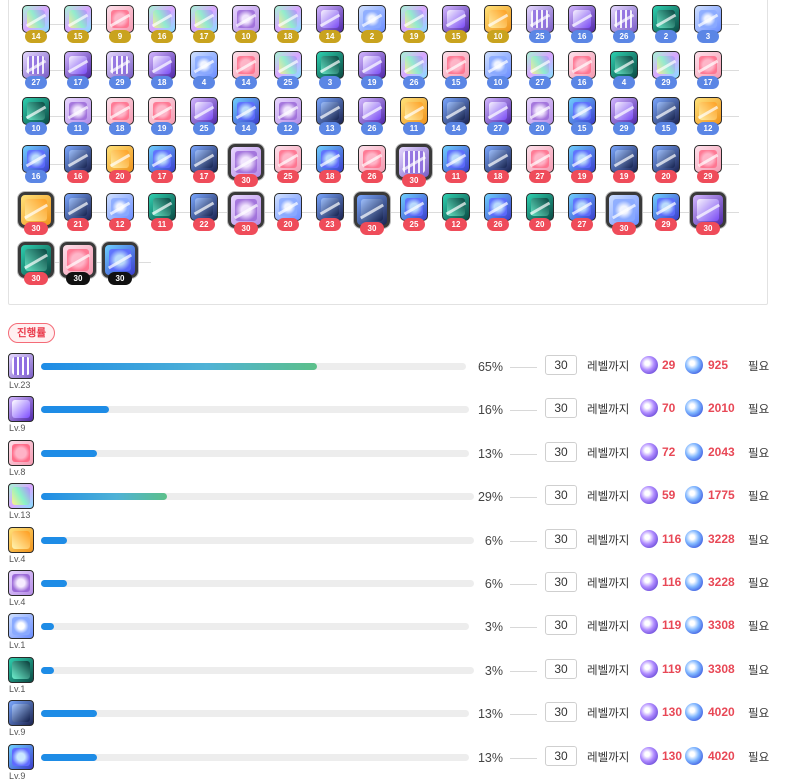 Image resolution: width=800 pixels, height=782 pixels. What do you see at coordinates (330, 116) in the screenshot?
I see `core-slot: 13` at bounding box center [330, 116].